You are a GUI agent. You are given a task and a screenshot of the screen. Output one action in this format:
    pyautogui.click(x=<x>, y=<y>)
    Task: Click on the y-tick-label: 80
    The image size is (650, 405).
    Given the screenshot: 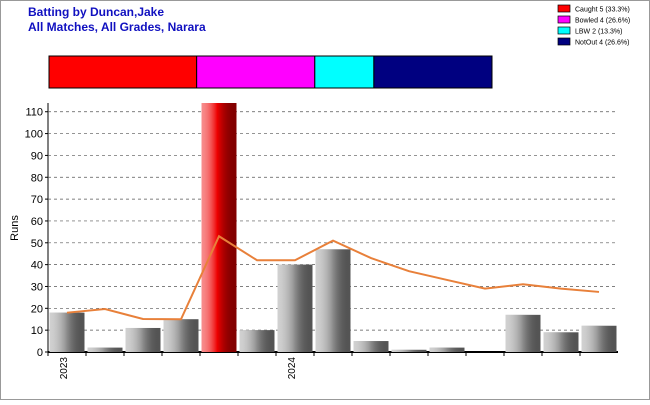 What is the action you would take?
    pyautogui.click(x=37, y=178)
    